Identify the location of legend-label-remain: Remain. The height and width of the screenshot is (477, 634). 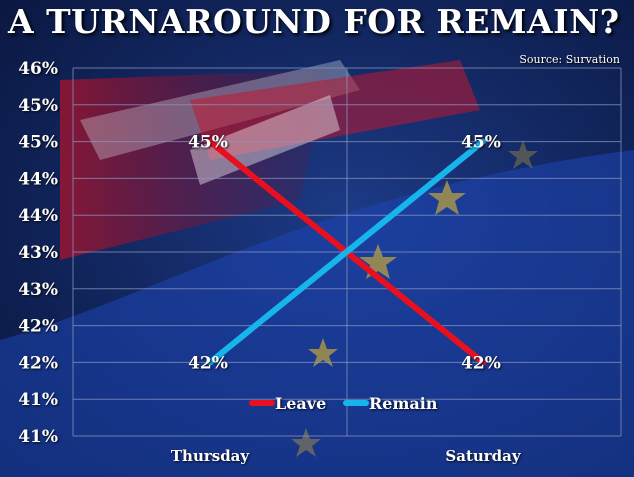
(403, 403).